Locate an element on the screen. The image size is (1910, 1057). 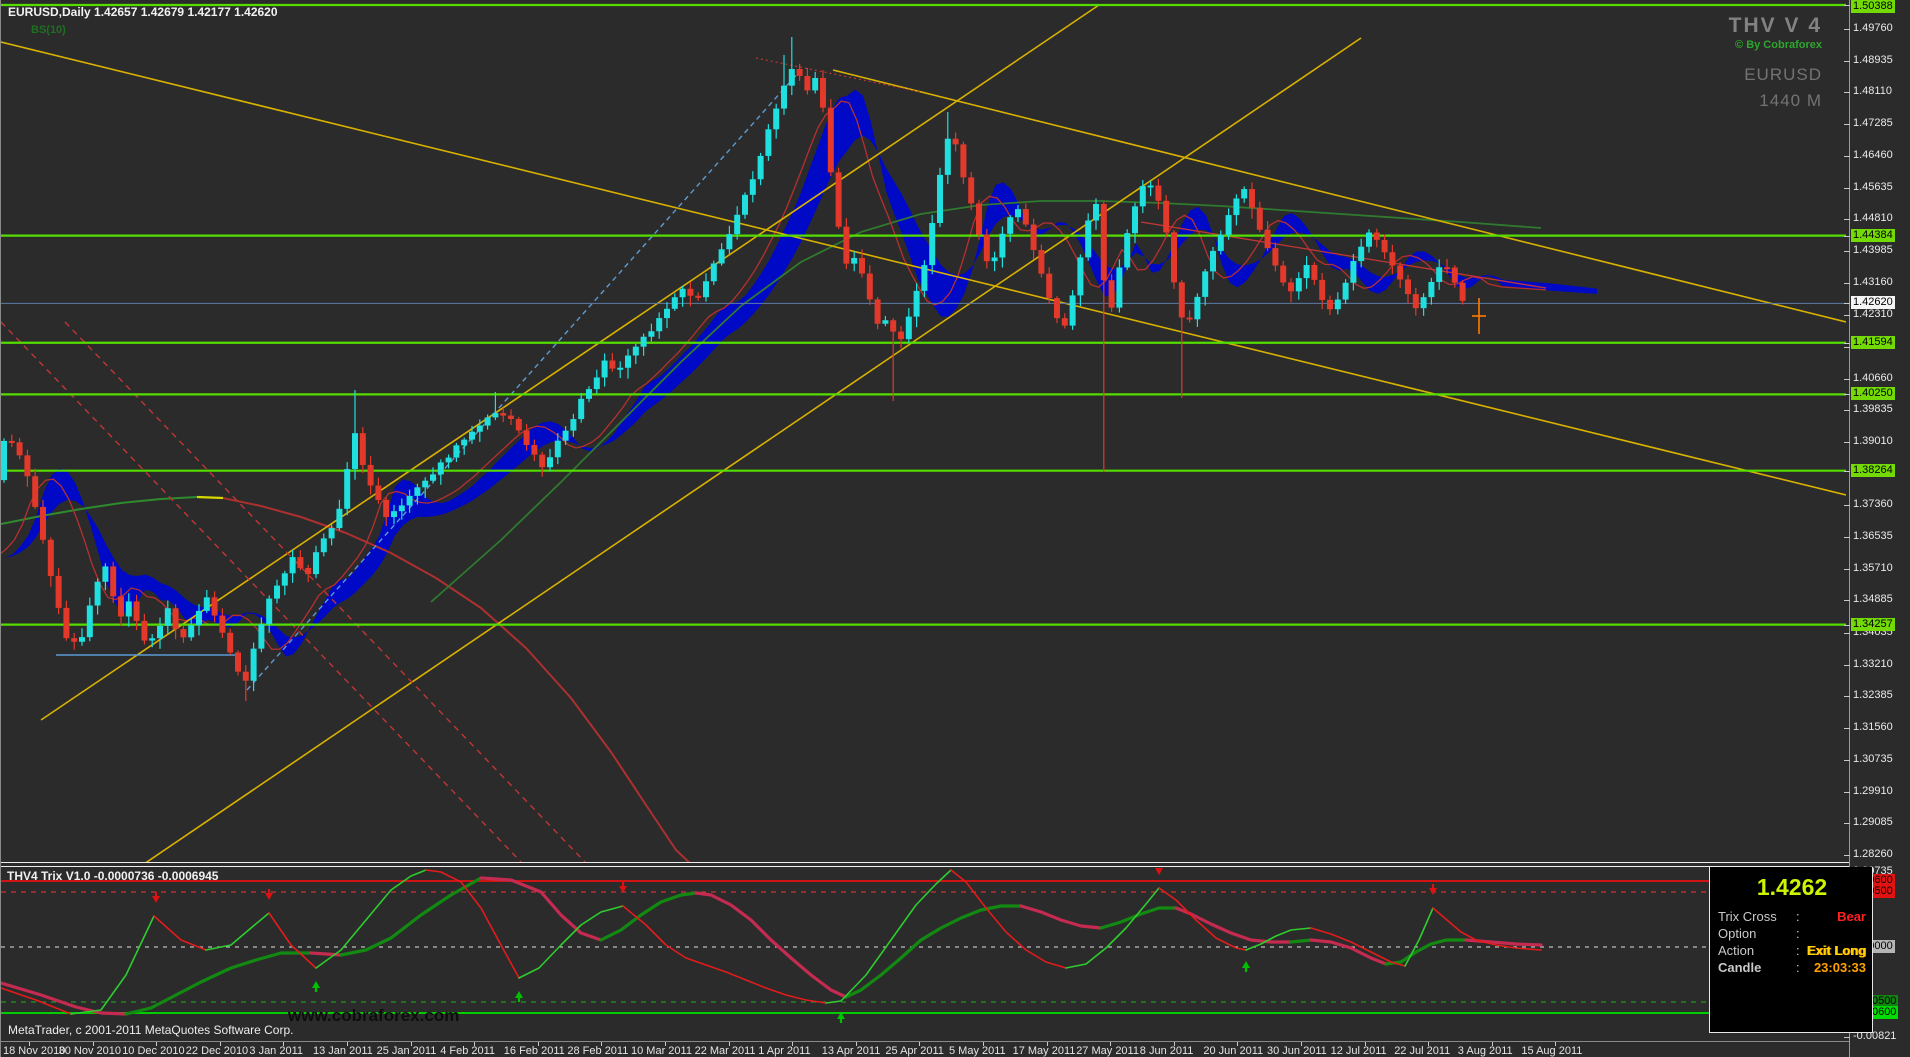
date-label: 25 Apr 2011 is located at coordinates (914, 1051).